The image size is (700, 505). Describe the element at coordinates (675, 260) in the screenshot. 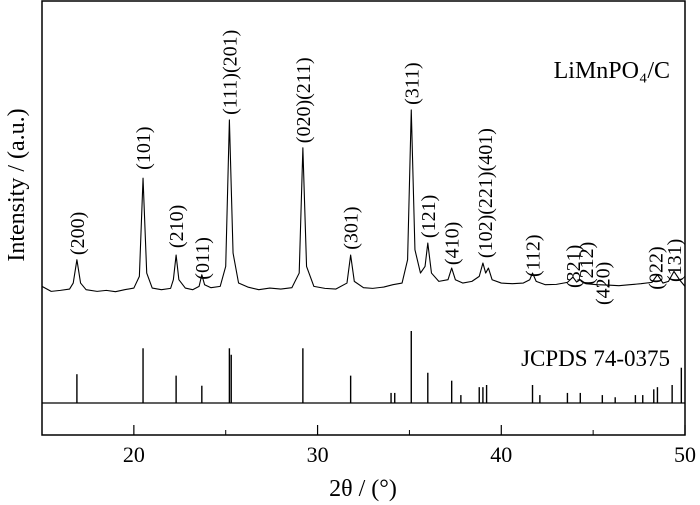

I see `peak-label: (131)` at that location.